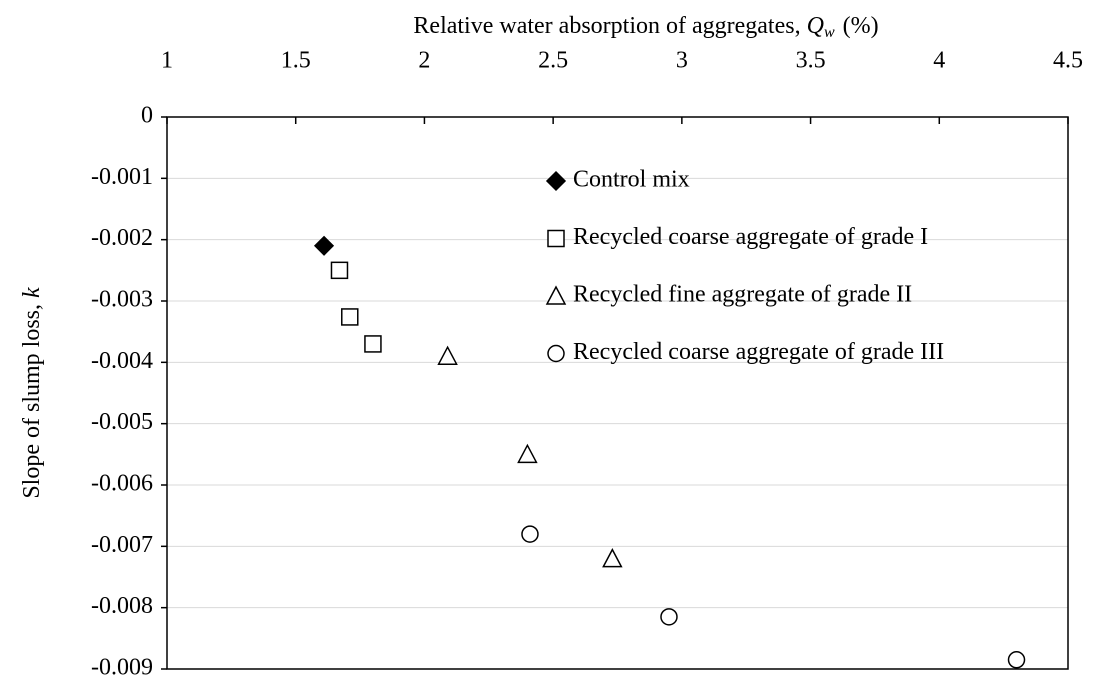 The height and width of the screenshot is (689, 1094). Describe the element at coordinates (861, 26) in the screenshot. I see `x-label-unit: (%)` at that location.